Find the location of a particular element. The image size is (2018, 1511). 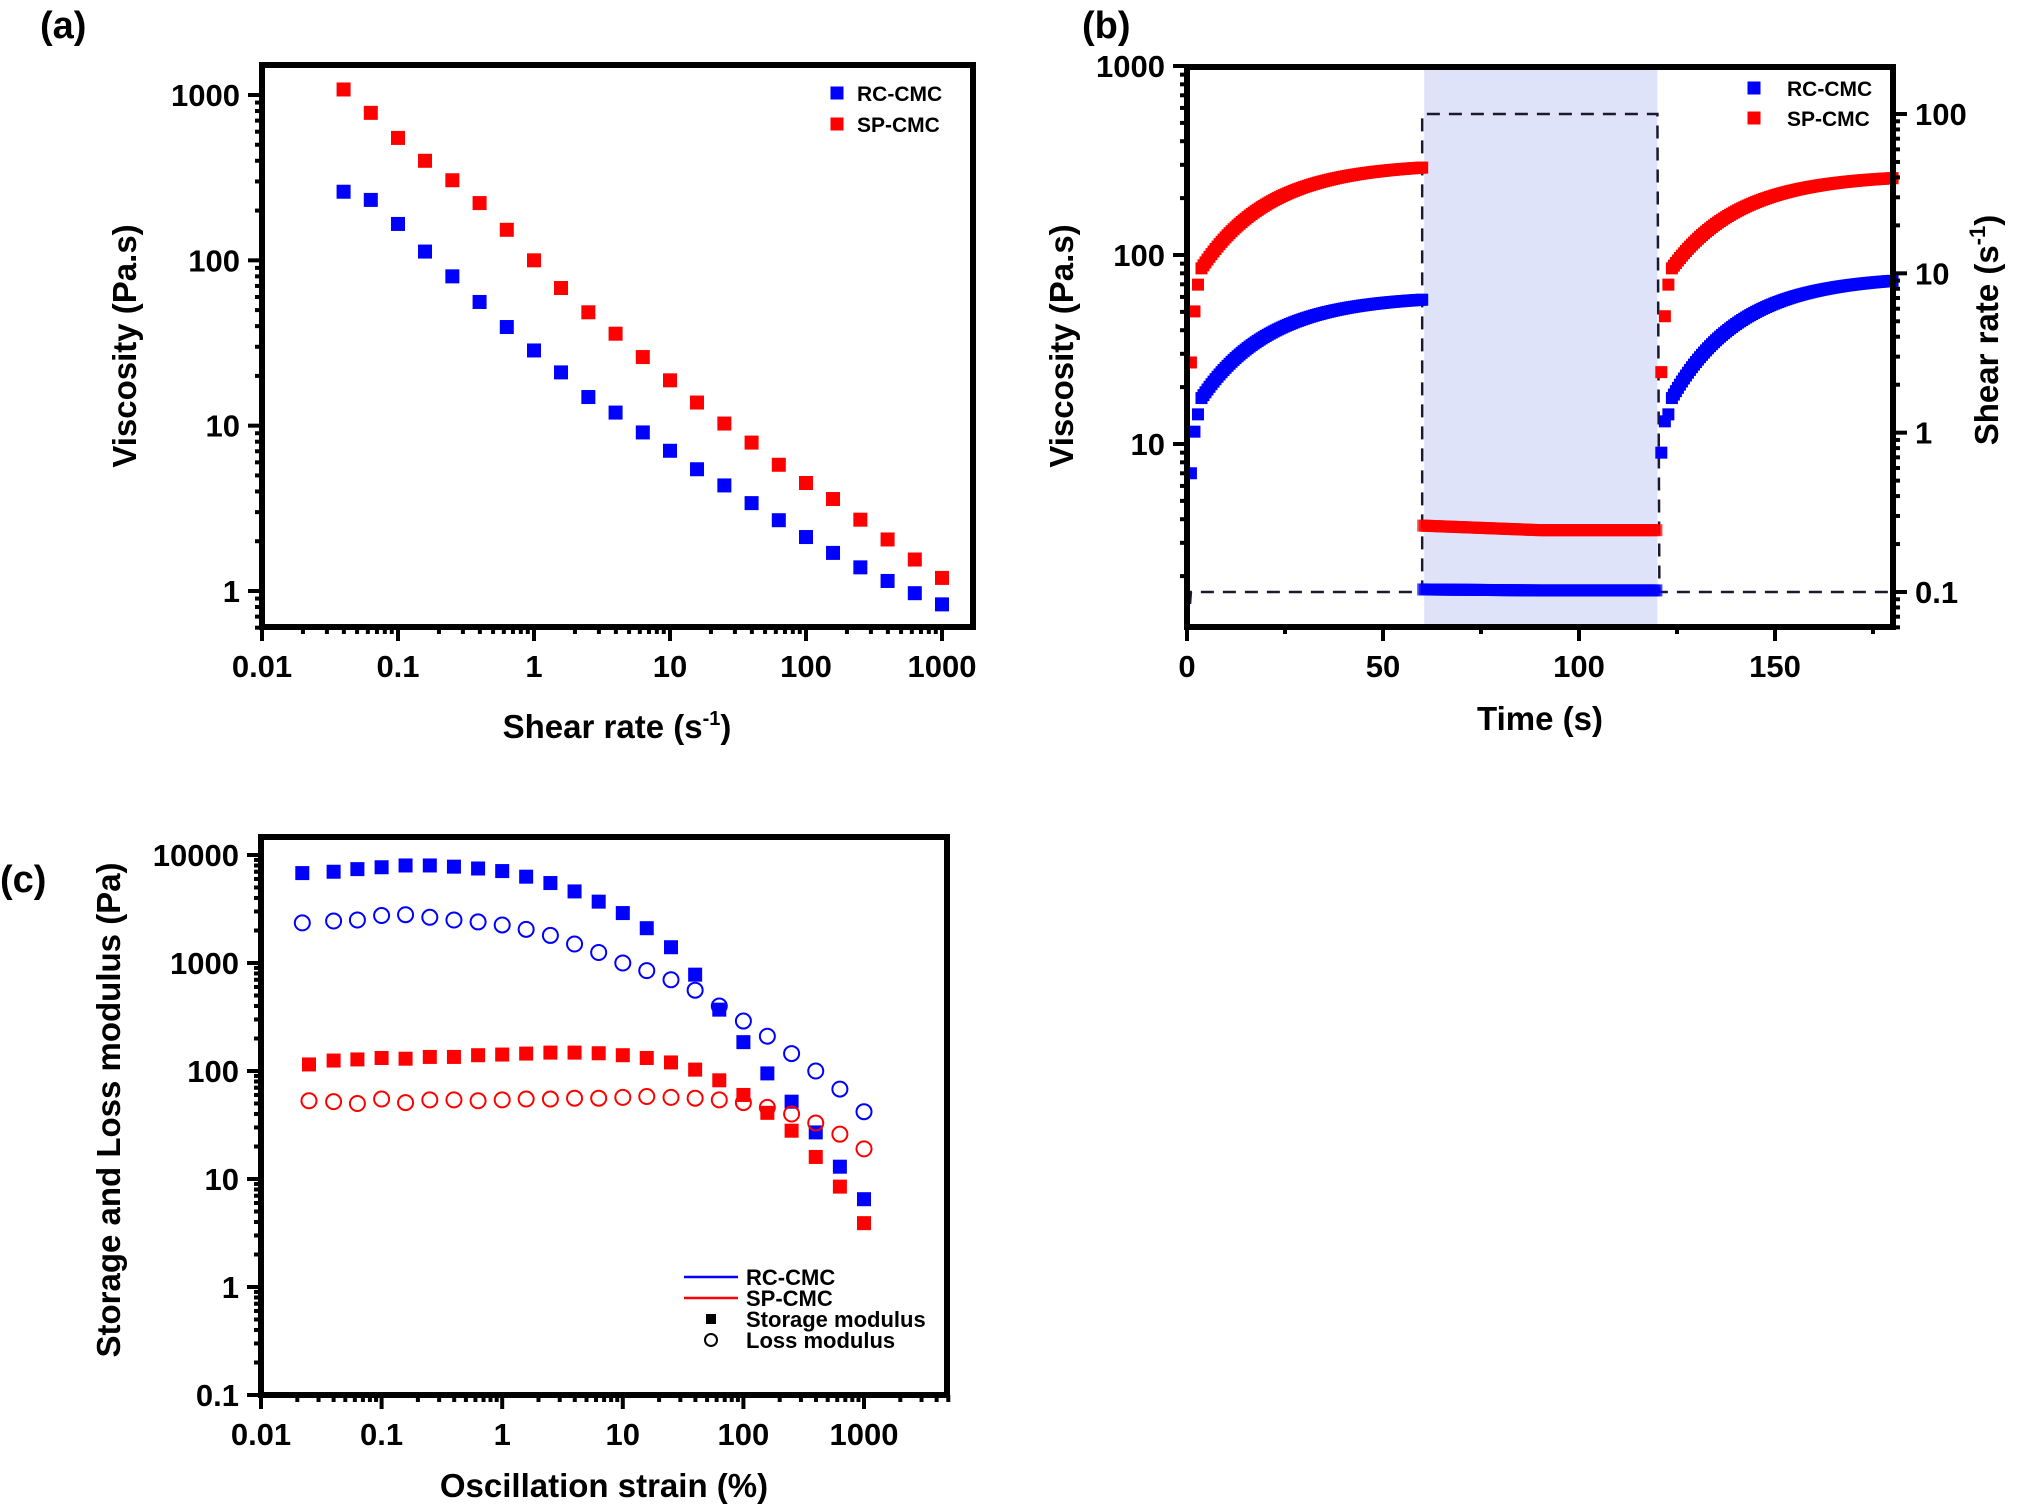

panel-b-x-tick-label: 50 is located at coordinates (1383, 666).